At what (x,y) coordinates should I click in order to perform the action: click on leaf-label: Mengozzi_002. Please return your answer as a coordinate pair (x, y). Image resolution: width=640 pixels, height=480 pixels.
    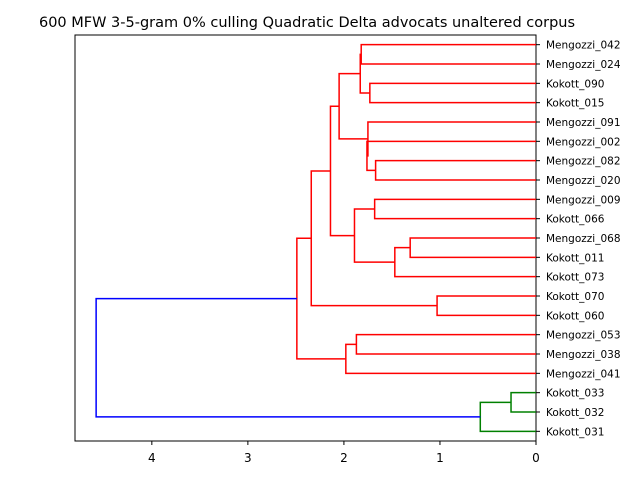
    Looking at the image, I should click on (583, 142).